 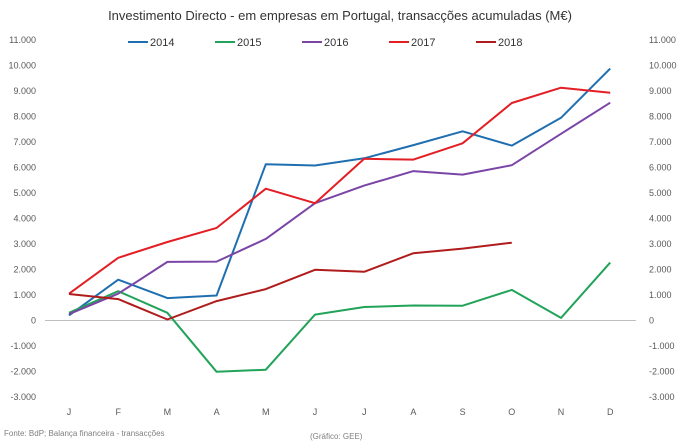 What do you see at coordinates (660, 219) in the screenshot?
I see `y-tick-label-right: 4.000` at bounding box center [660, 219].